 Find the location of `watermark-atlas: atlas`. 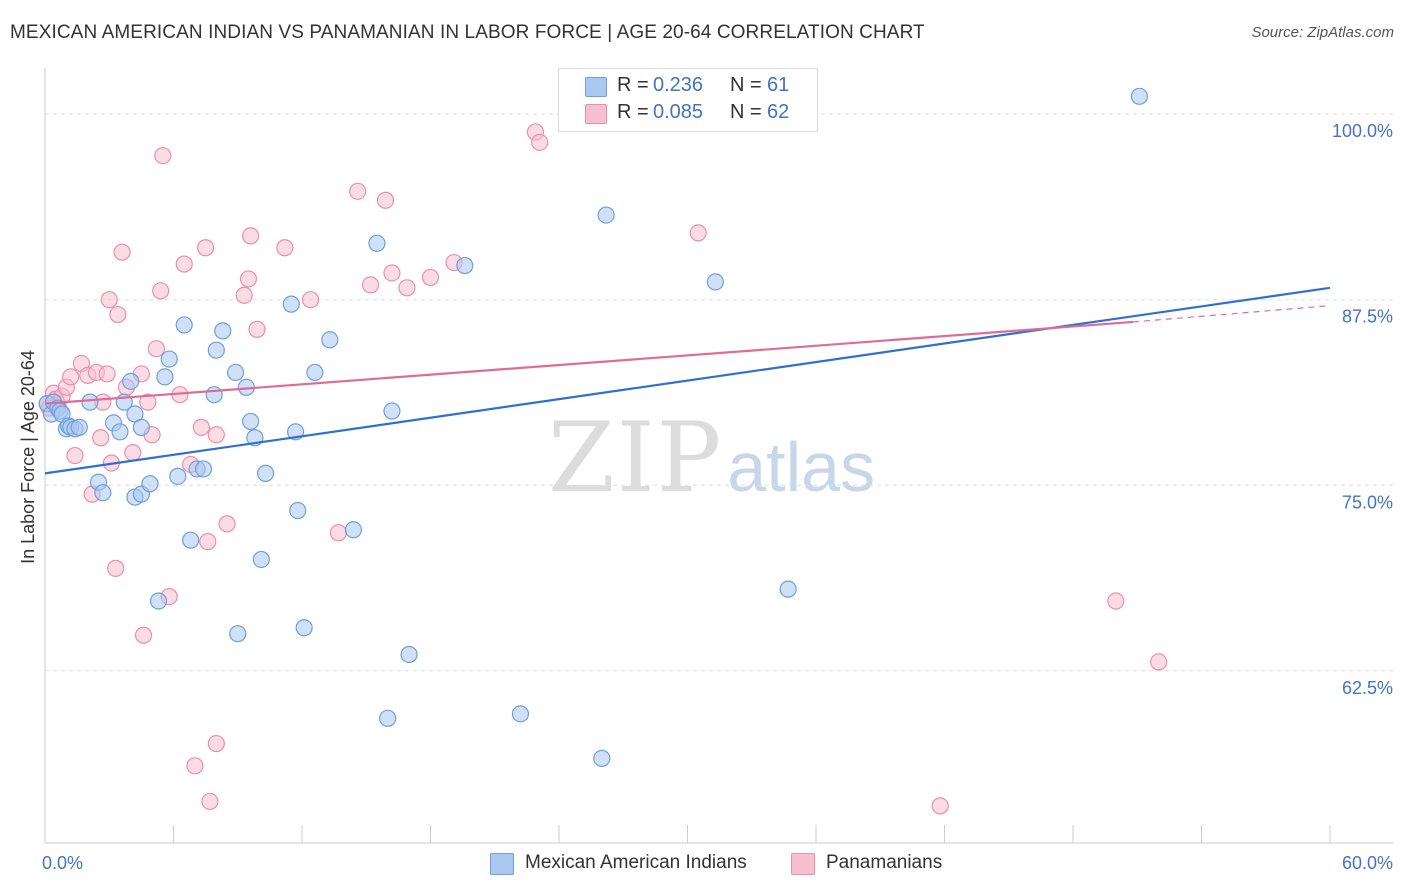

watermark-atlas: atlas is located at coordinates (801, 467).